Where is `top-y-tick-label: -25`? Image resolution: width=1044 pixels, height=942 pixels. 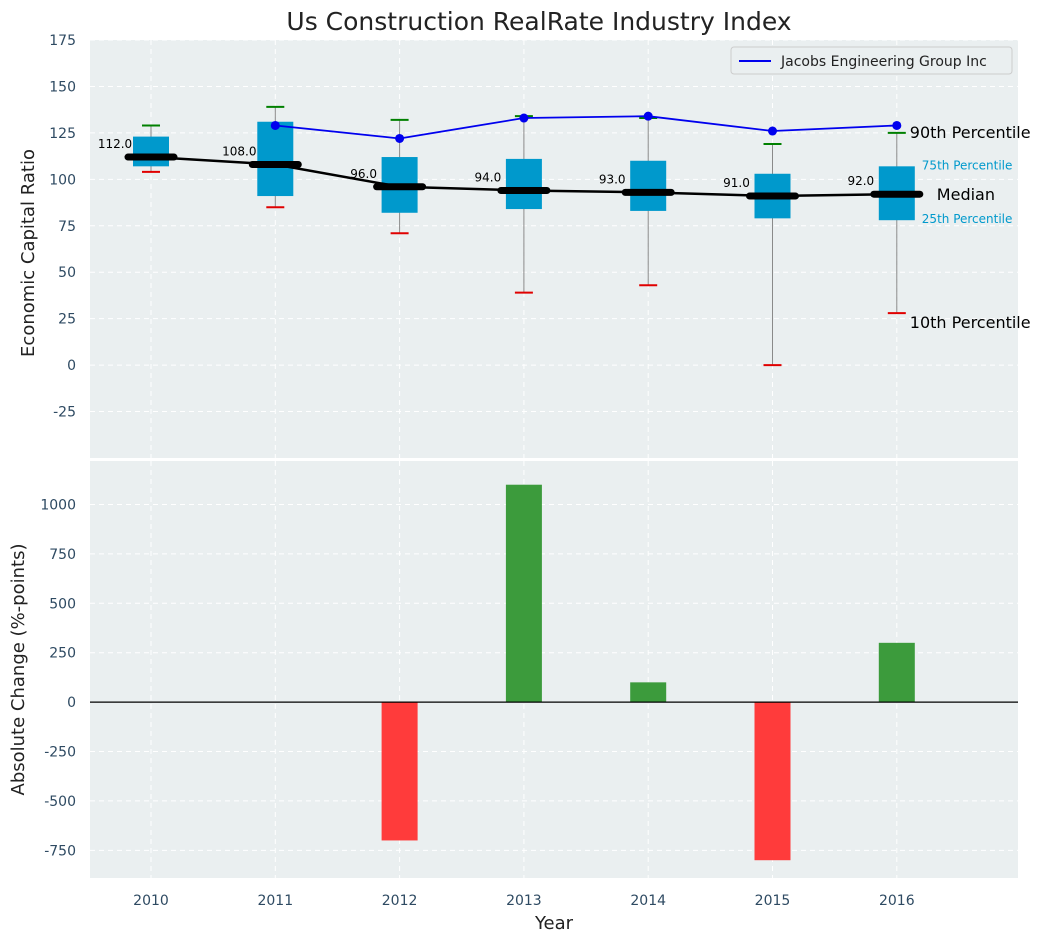 top-y-tick-label: -25 is located at coordinates (64, 413).